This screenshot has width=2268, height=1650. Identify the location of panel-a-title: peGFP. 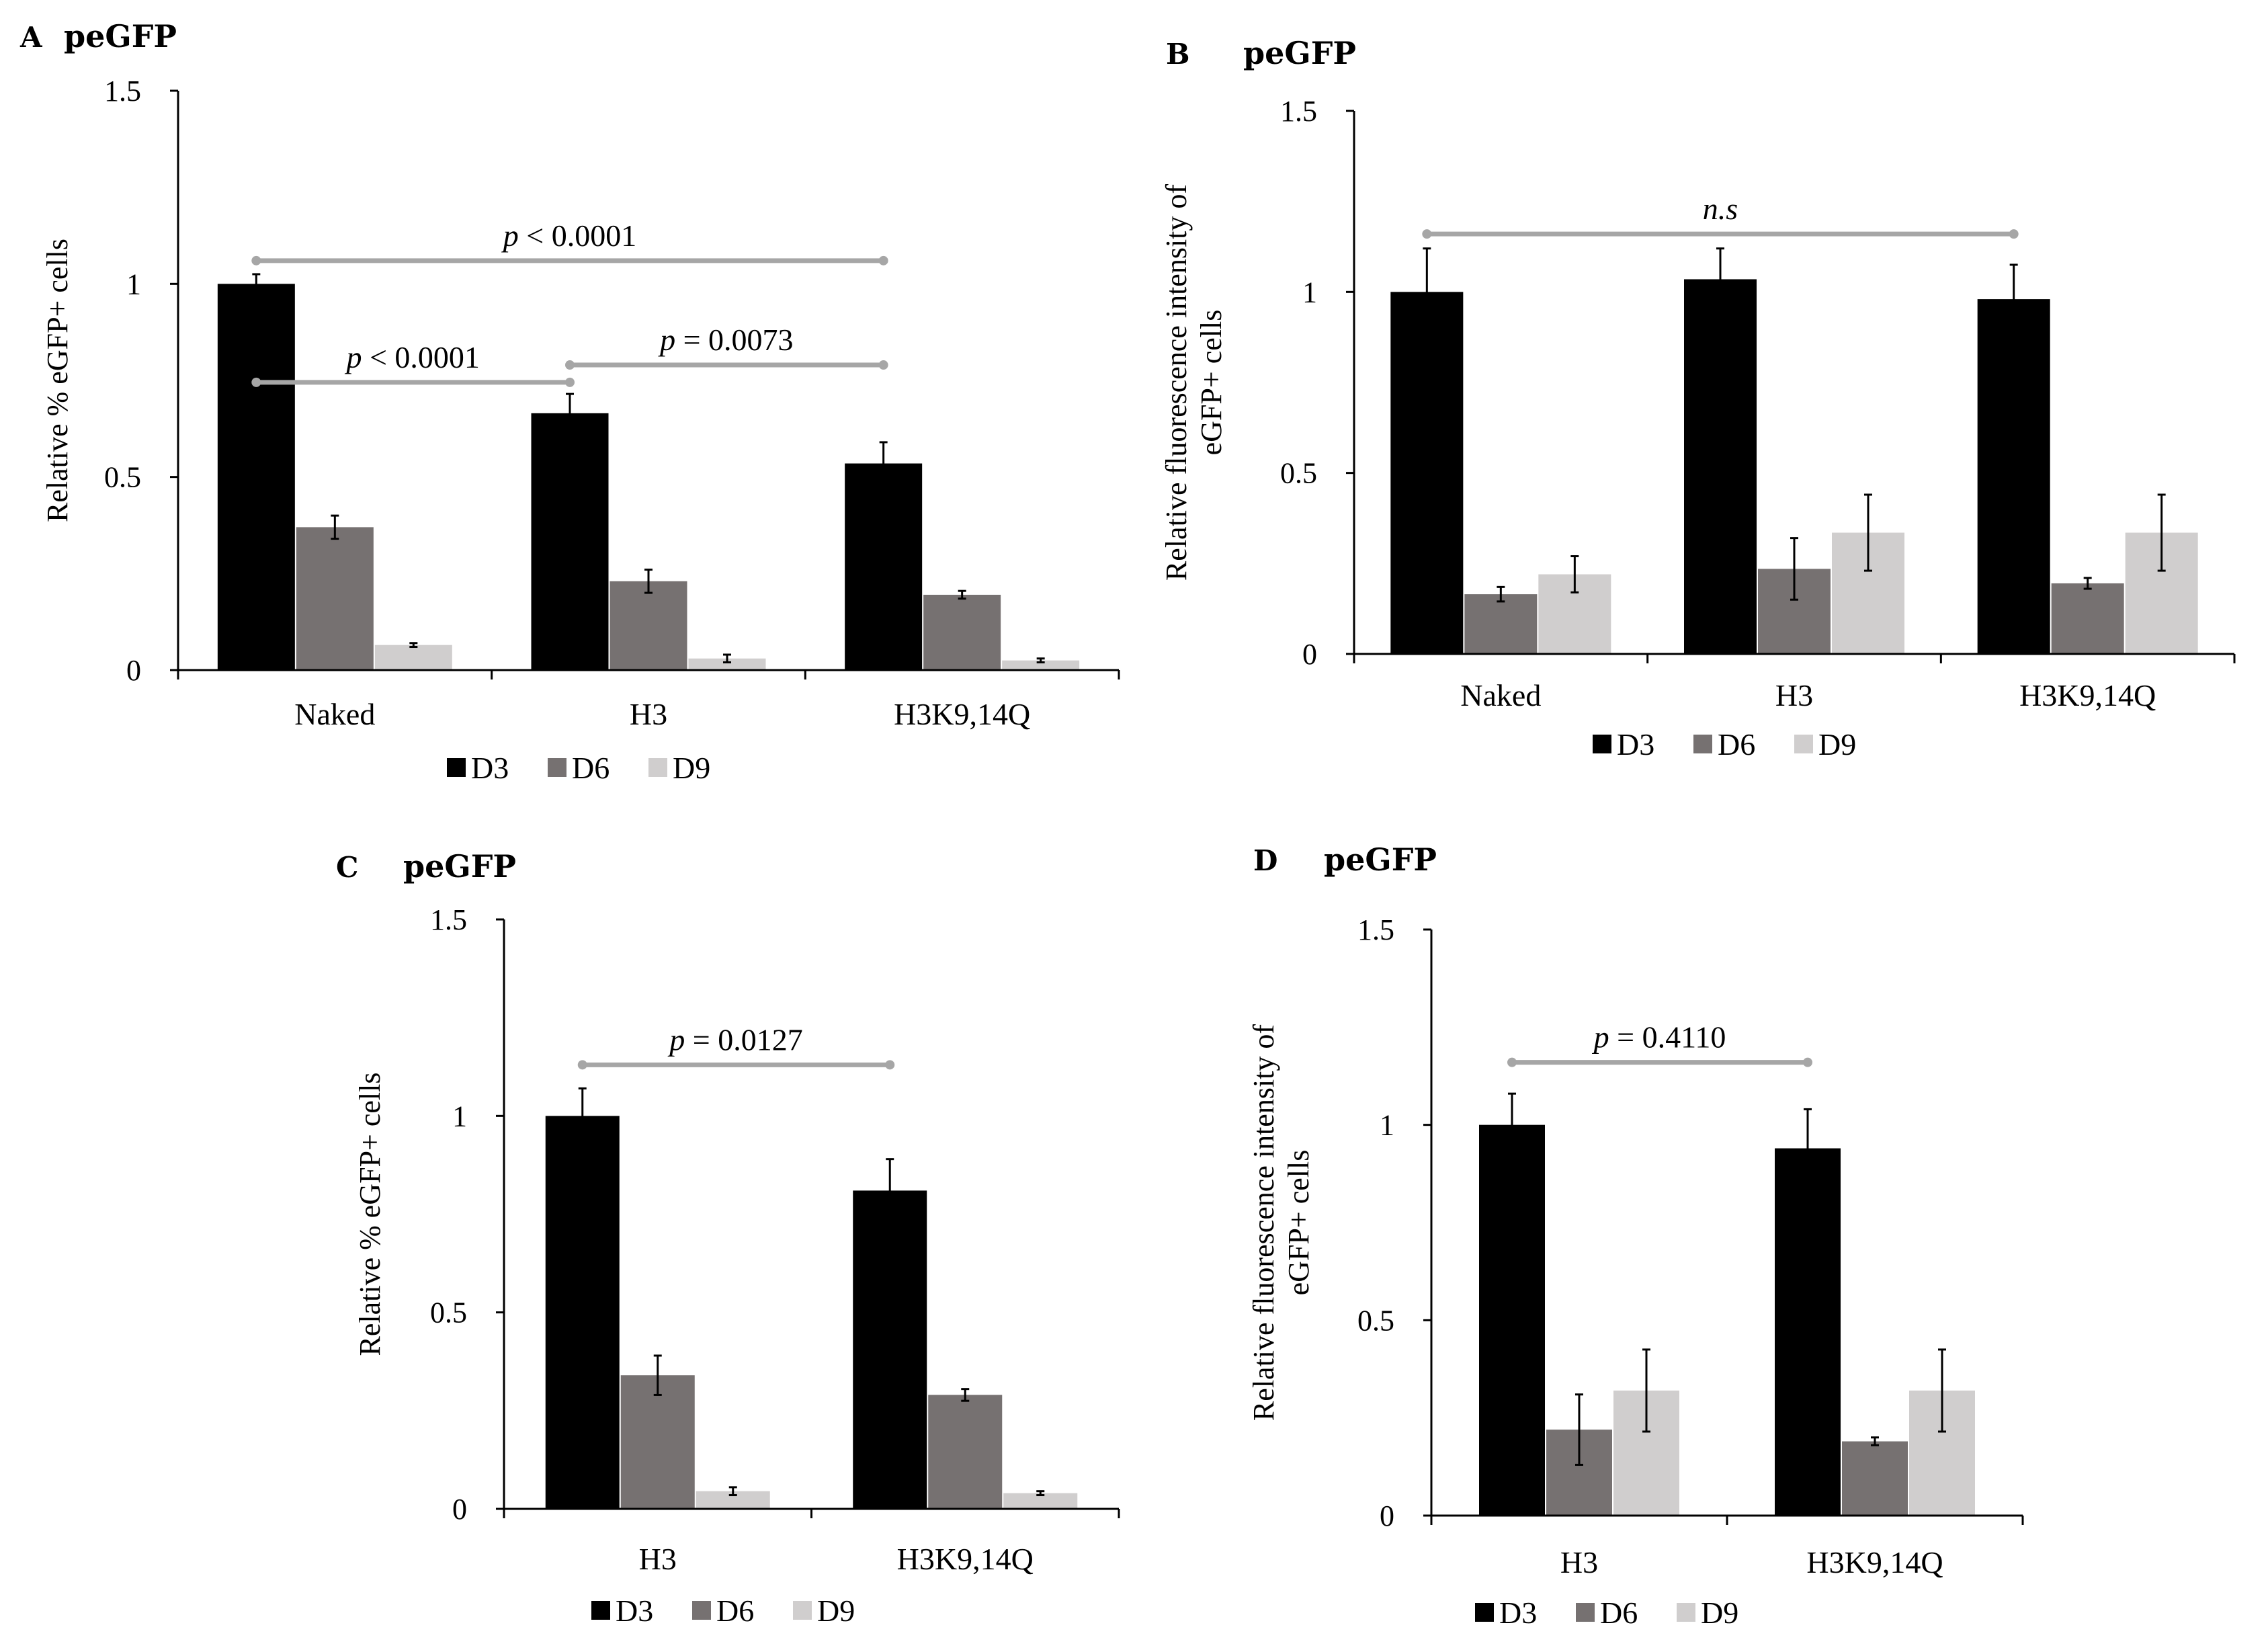
(121, 36).